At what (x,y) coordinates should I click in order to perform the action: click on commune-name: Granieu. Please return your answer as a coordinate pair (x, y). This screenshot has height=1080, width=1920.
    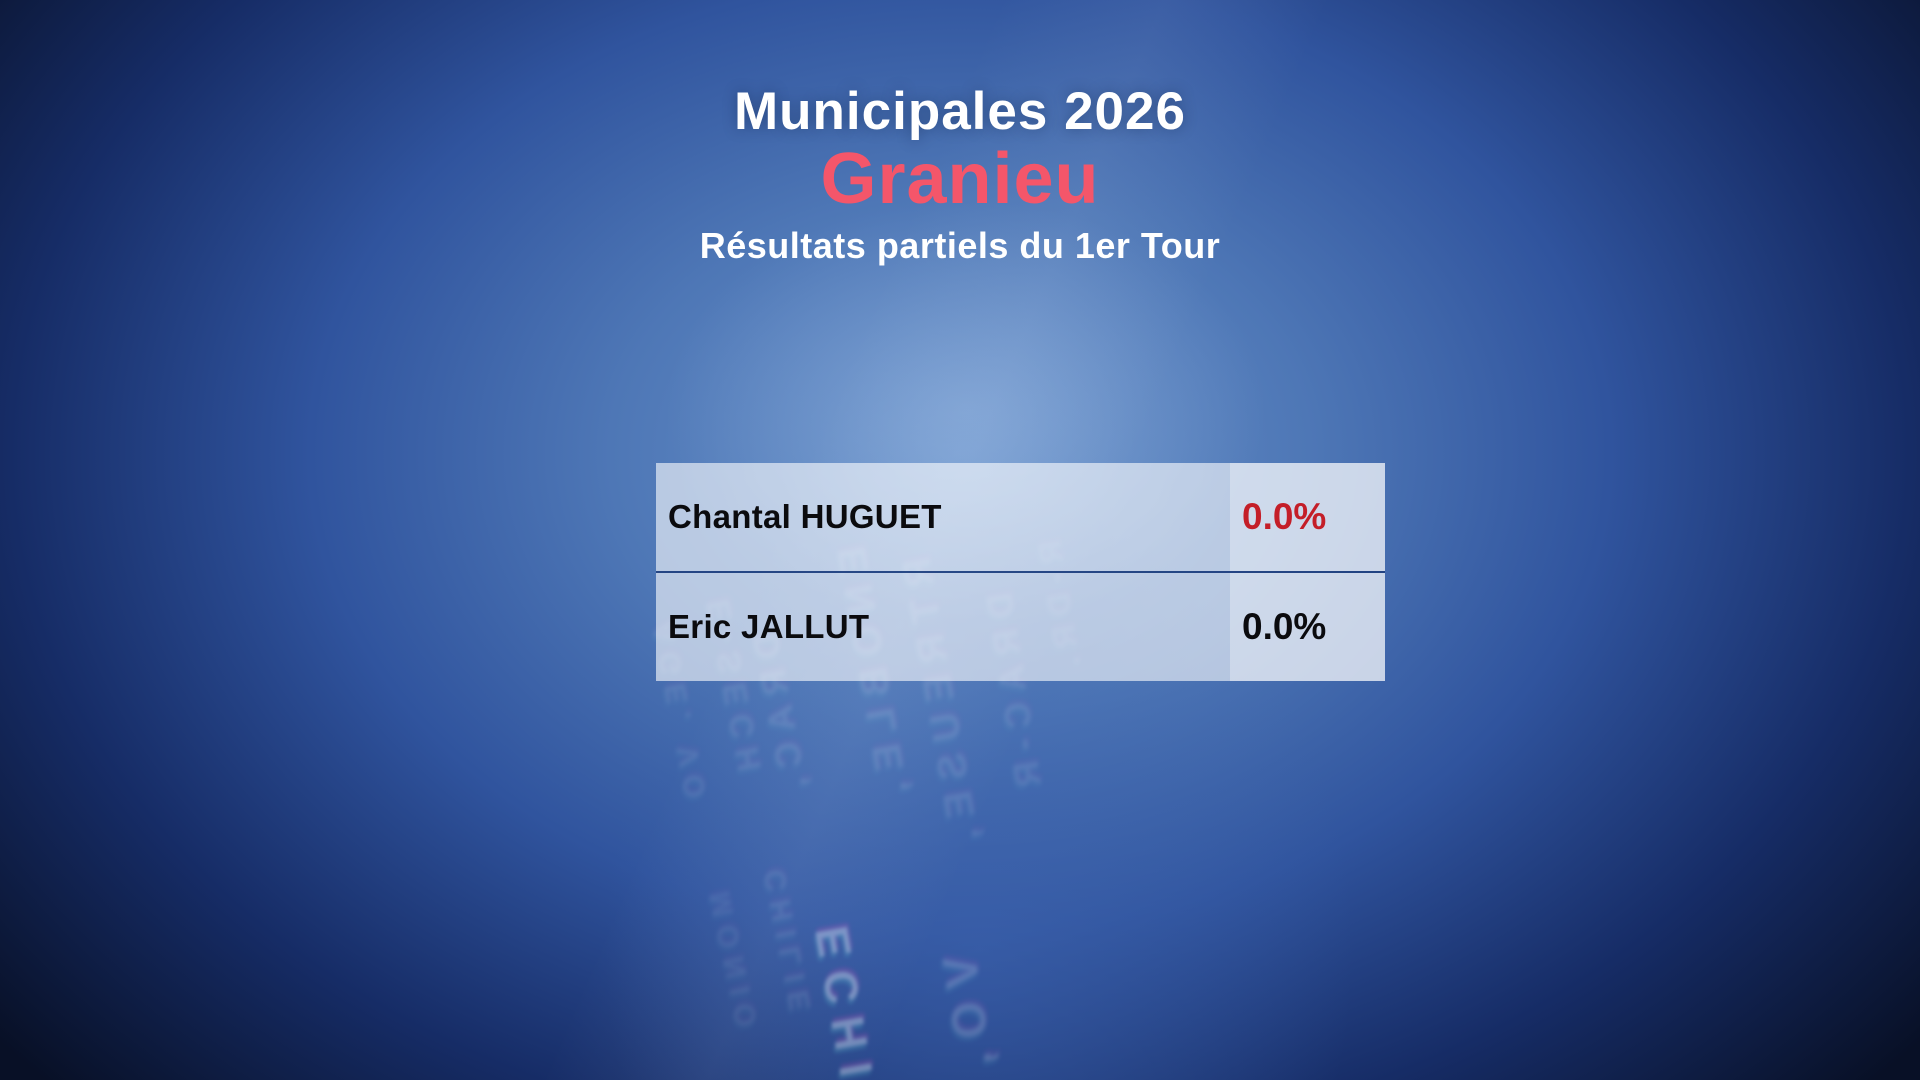
    Looking at the image, I should click on (960, 179).